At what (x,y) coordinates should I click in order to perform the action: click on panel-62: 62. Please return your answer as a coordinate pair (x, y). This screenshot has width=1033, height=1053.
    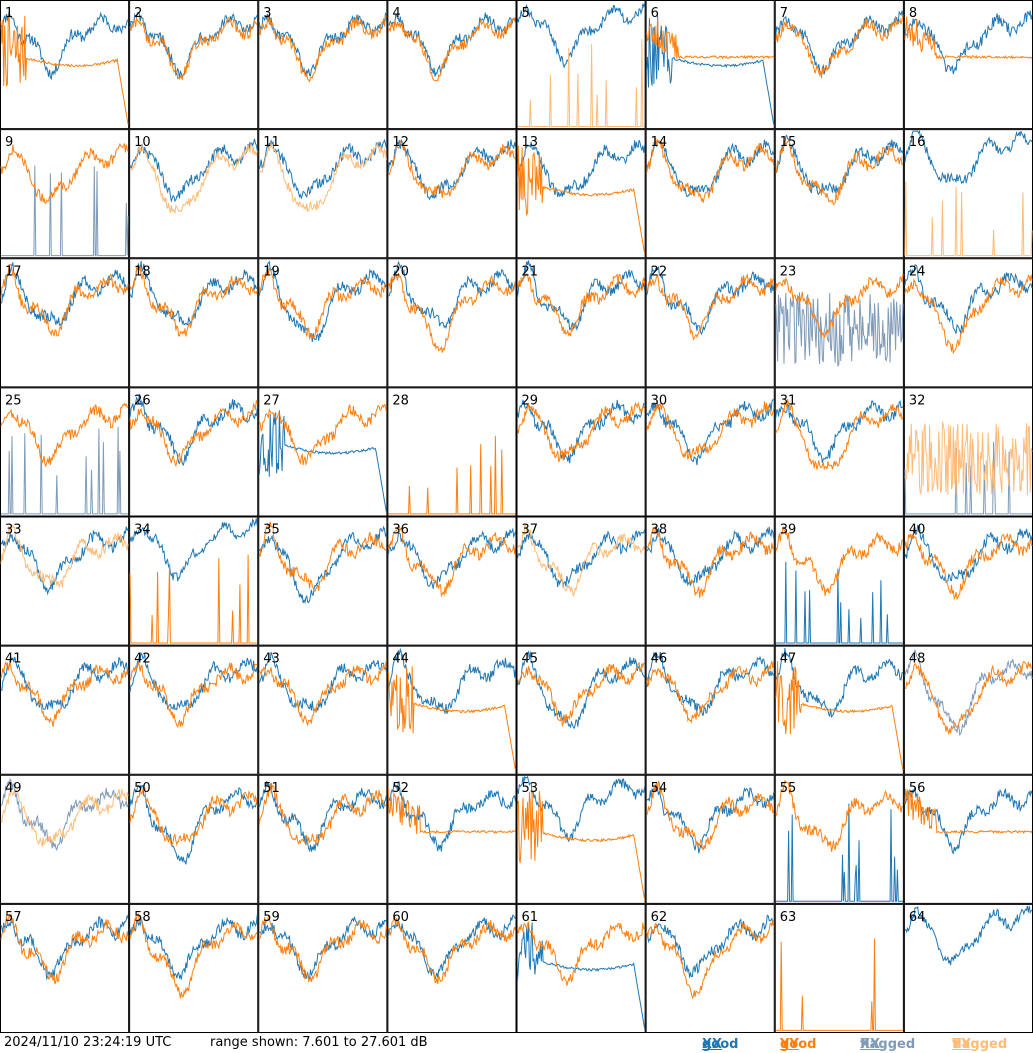
    Looking at the image, I should click on (710, 968).